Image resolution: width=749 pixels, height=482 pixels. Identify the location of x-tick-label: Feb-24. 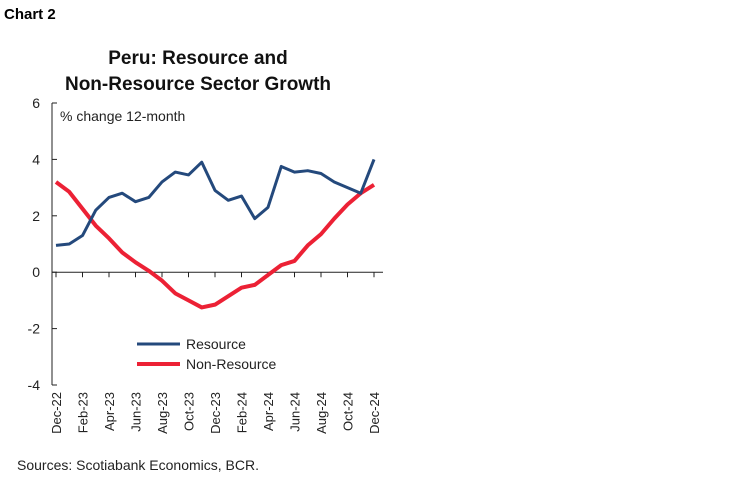
(242, 412).